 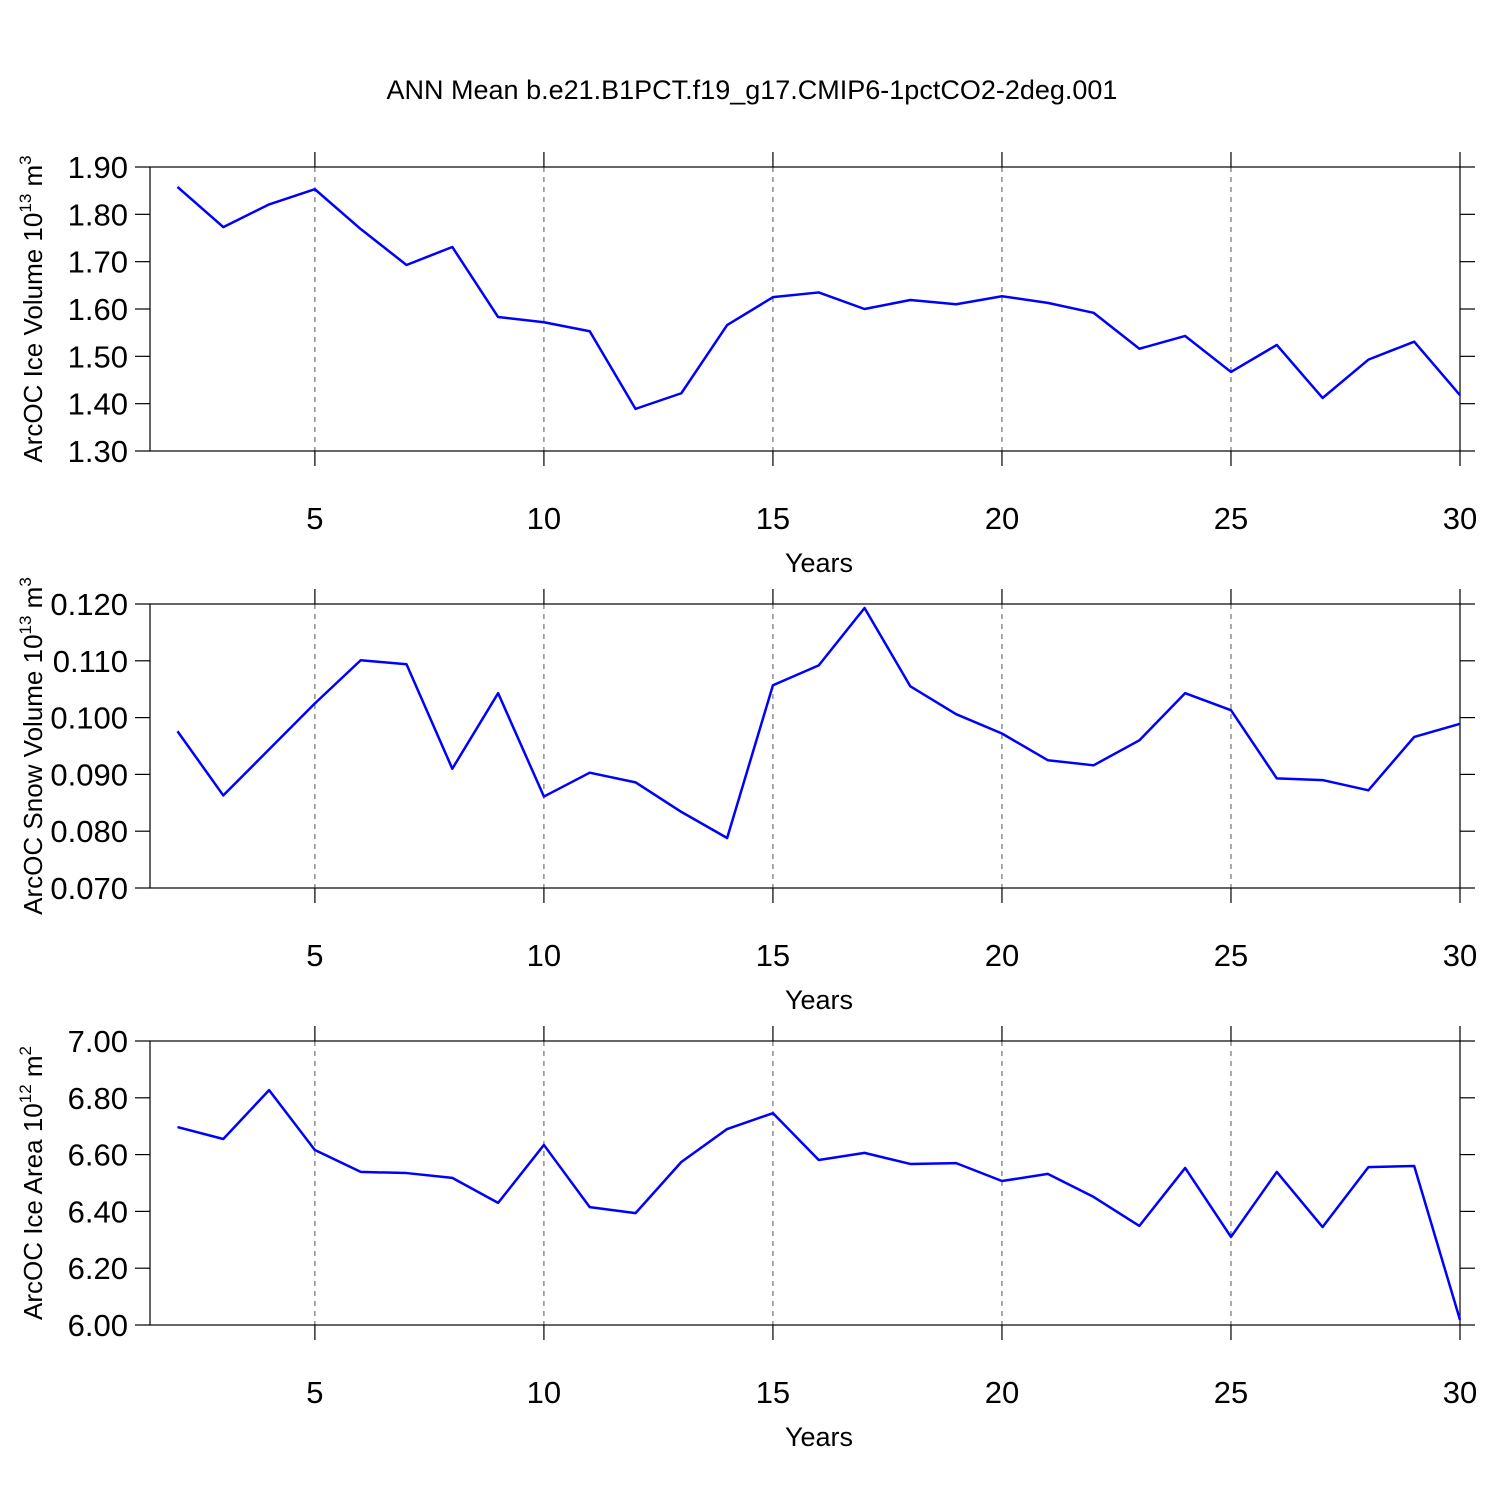 What do you see at coordinates (98, 1098) in the screenshot?
I see `y-tick-label: 6.80` at bounding box center [98, 1098].